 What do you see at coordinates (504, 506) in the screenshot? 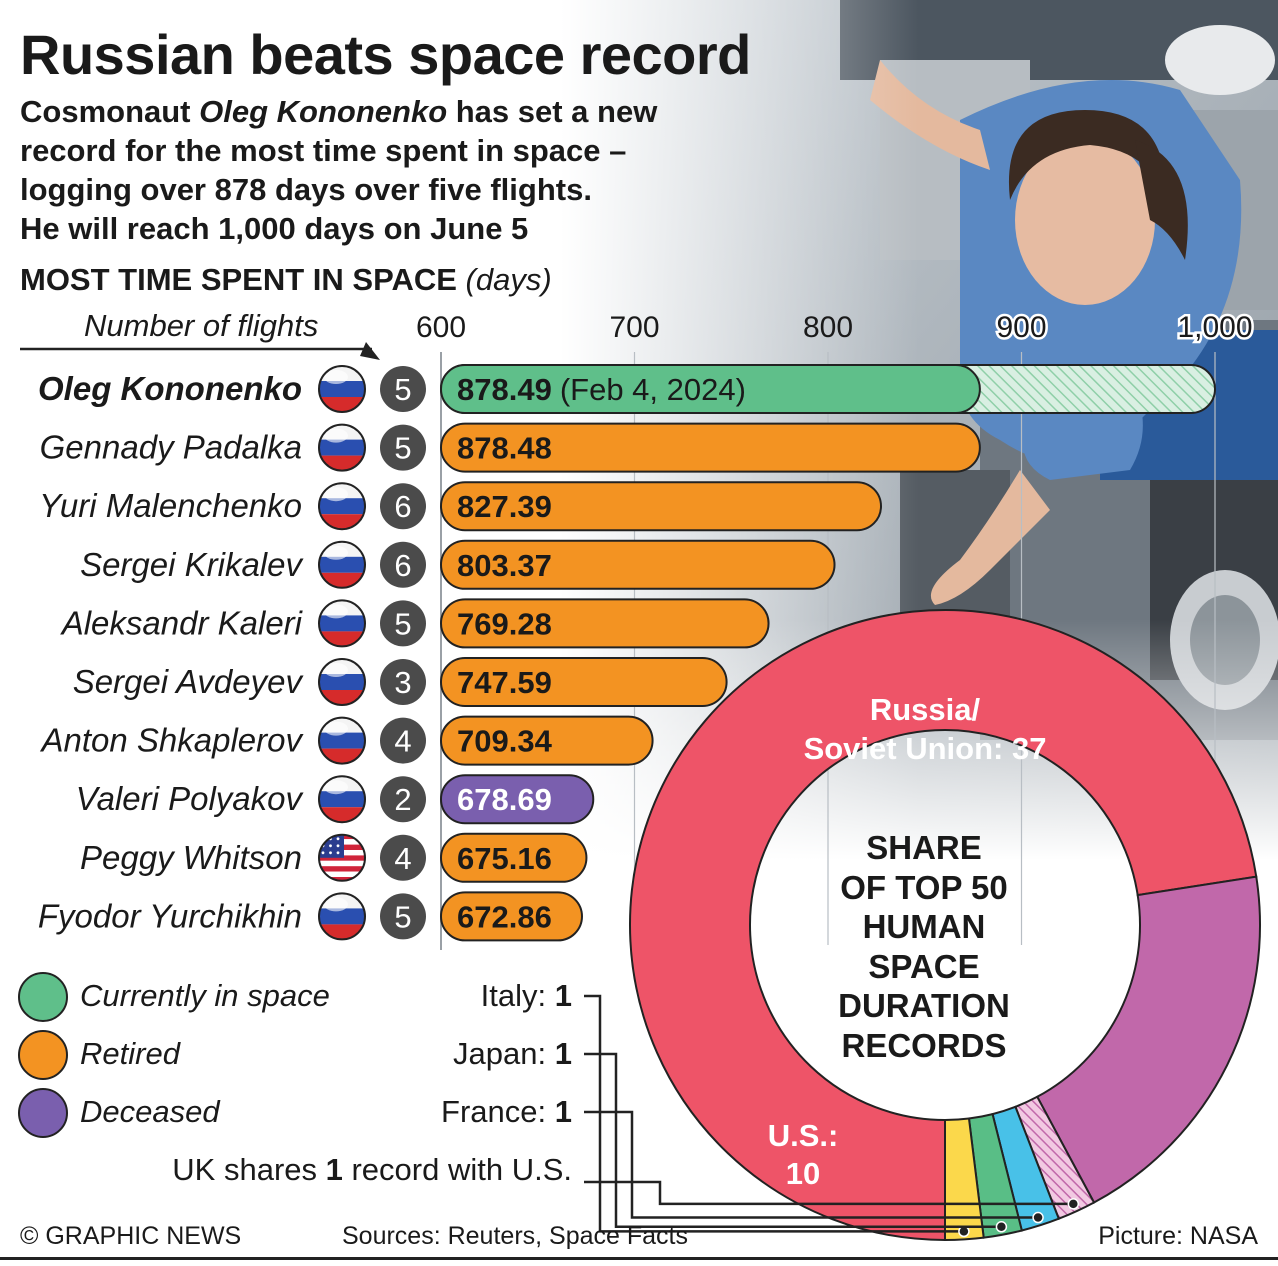
I see `bar-value-label: 827.39` at bounding box center [504, 506].